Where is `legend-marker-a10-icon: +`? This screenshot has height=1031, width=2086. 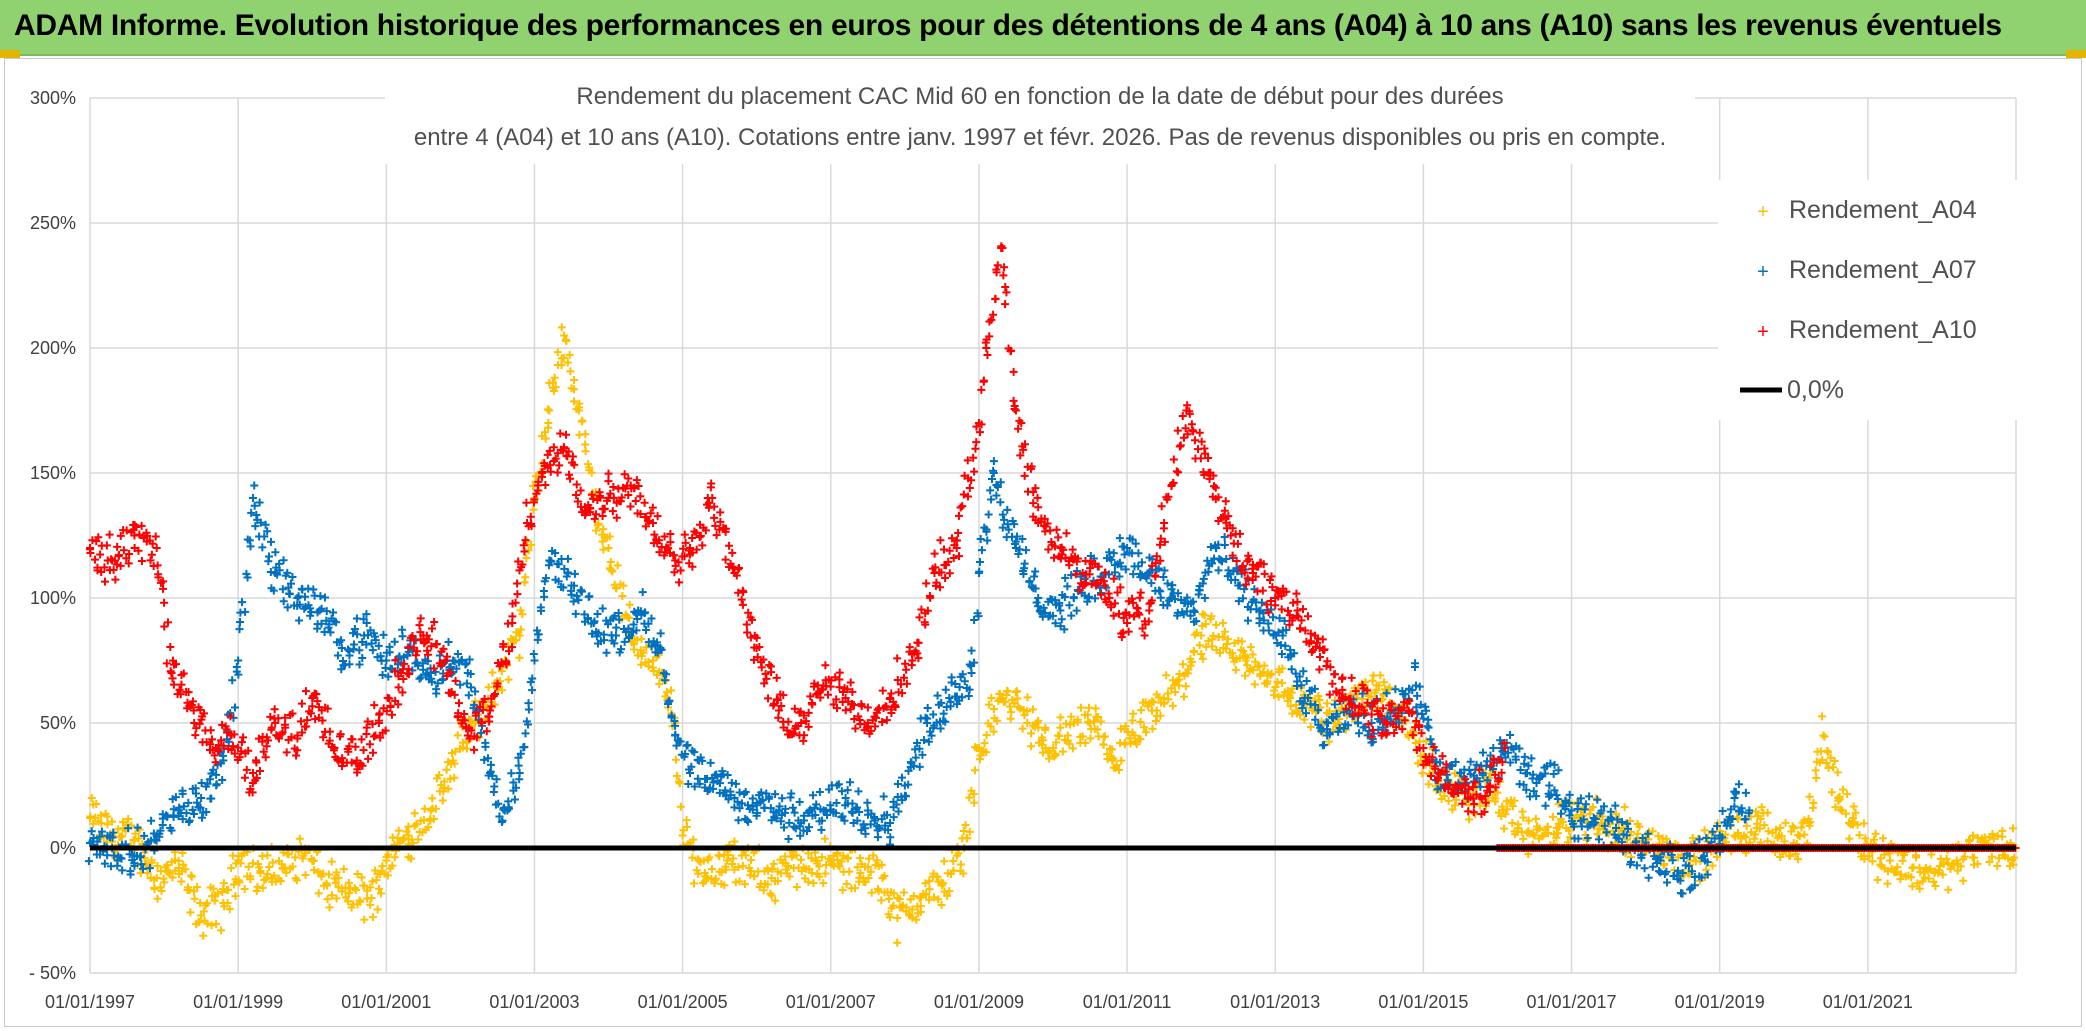 legend-marker-a10-icon: + is located at coordinates (1763, 332).